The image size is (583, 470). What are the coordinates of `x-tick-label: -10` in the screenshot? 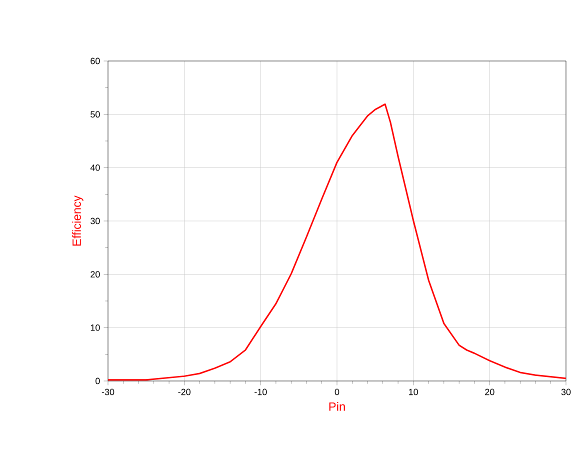 It's located at (260, 392).